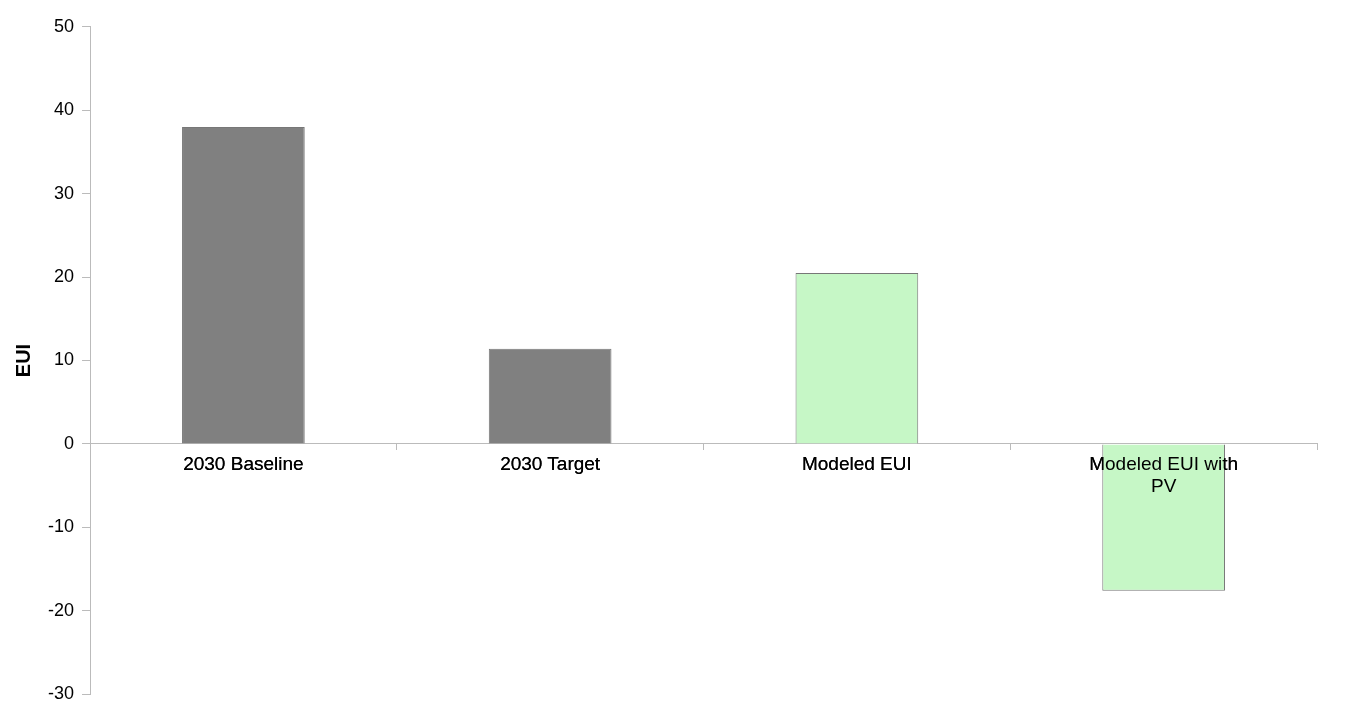 The width and height of the screenshot is (1345, 721). I want to click on y-axis-title: EUI, so click(22, 360).